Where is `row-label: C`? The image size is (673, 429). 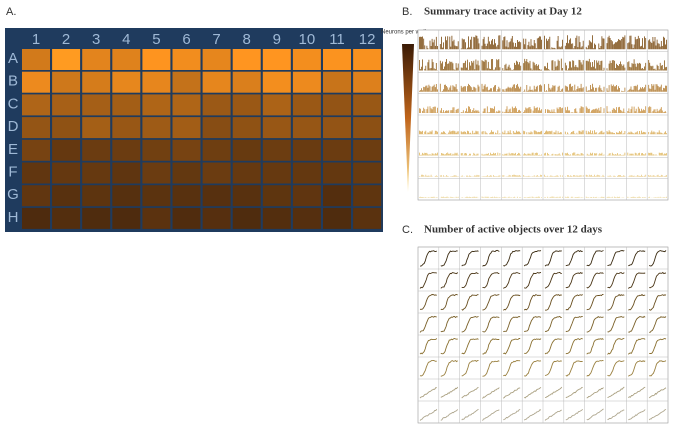
row-label: C is located at coordinates (13, 103).